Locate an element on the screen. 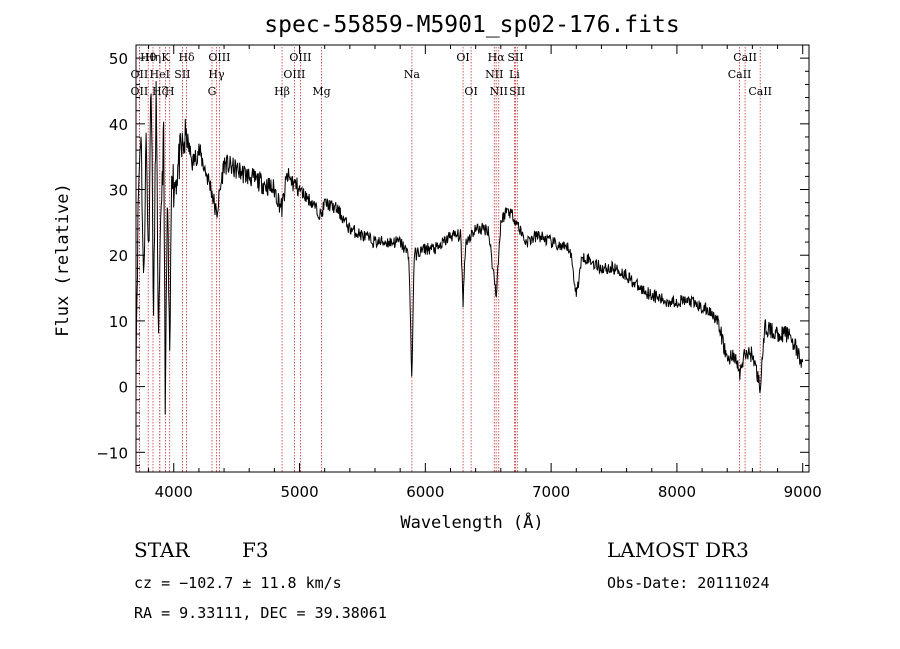  y-tick-label: 10 is located at coordinates (118, 322).